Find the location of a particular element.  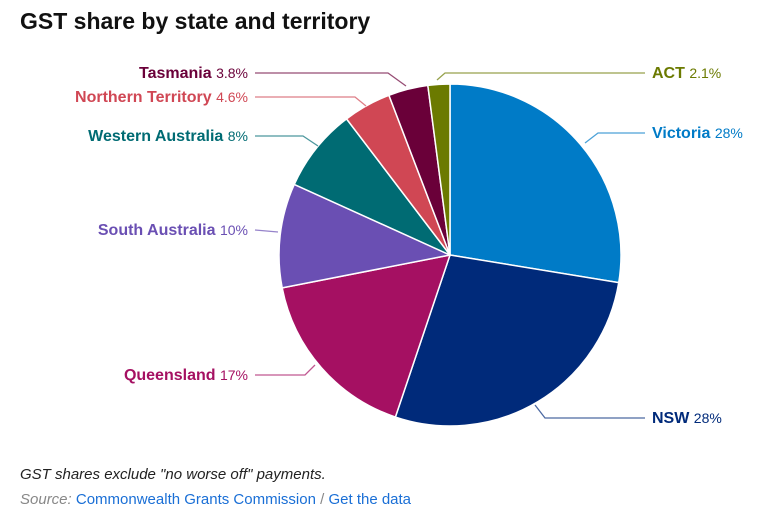

slice-label: NSW 28% is located at coordinates (687, 418).